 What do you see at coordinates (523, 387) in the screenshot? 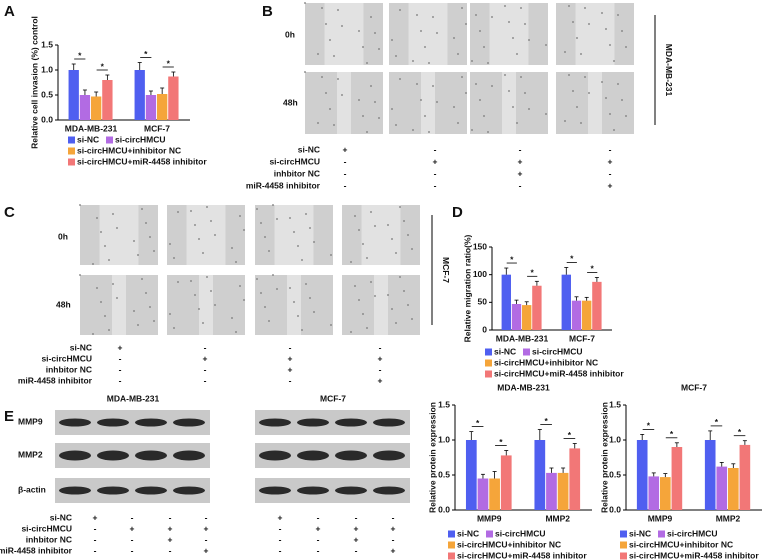
I see `chart-title: MDA-MB-231` at bounding box center [523, 387].